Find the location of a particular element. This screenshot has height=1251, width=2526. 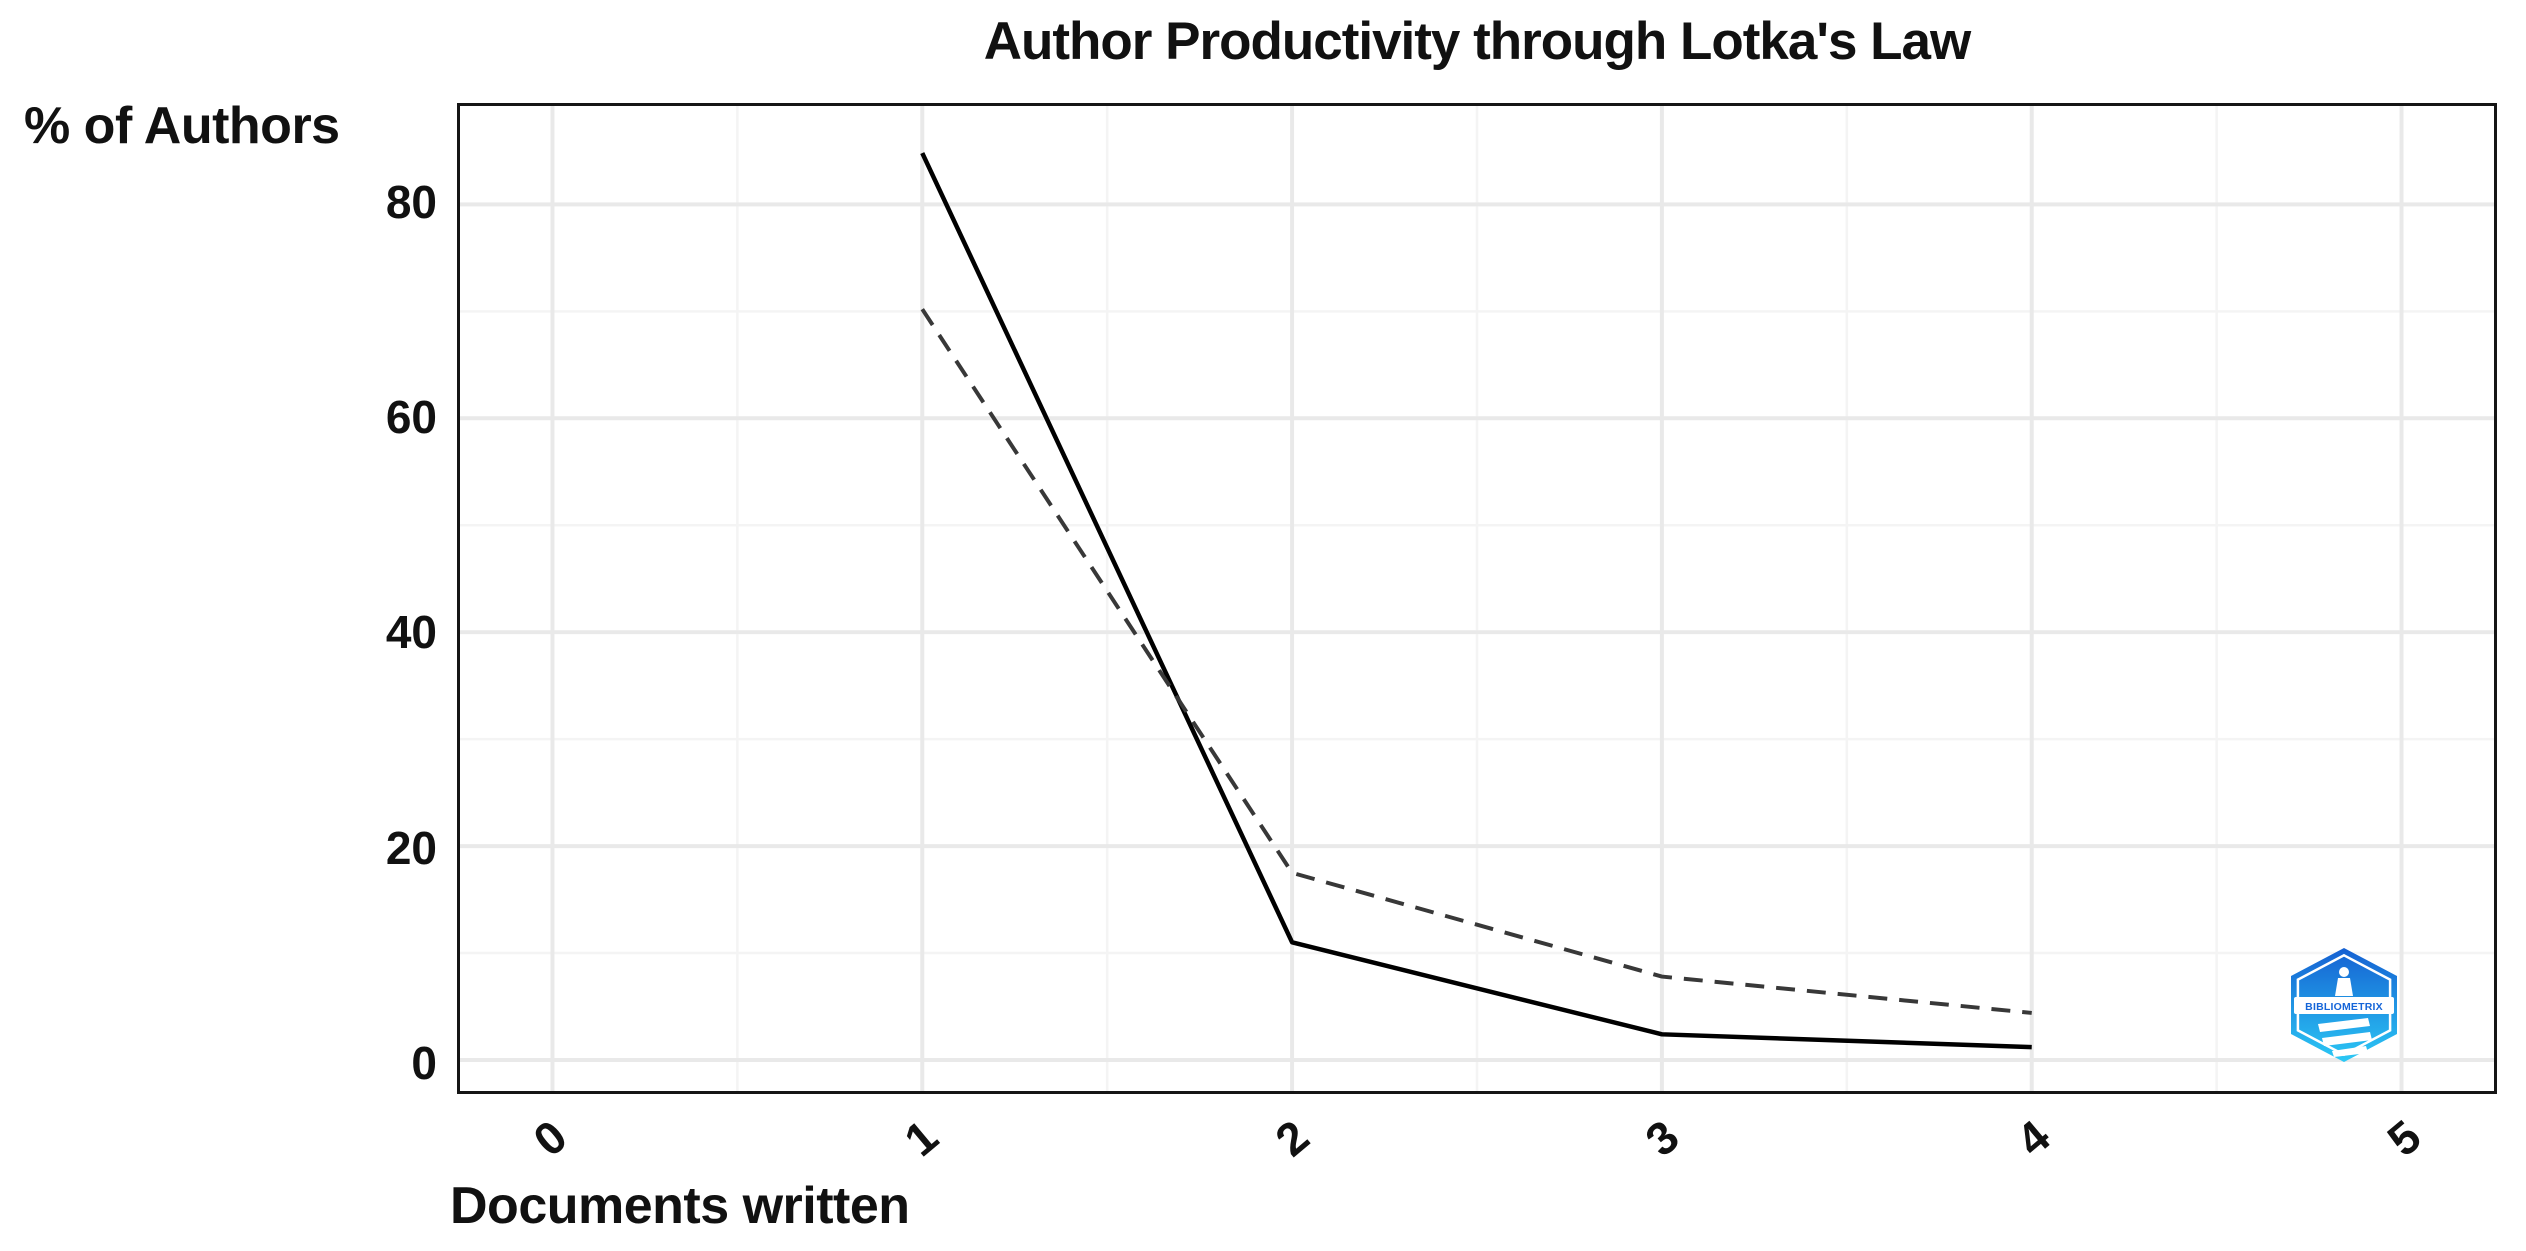

x-tick-label-3: 3 is located at coordinates (1662, 1138).